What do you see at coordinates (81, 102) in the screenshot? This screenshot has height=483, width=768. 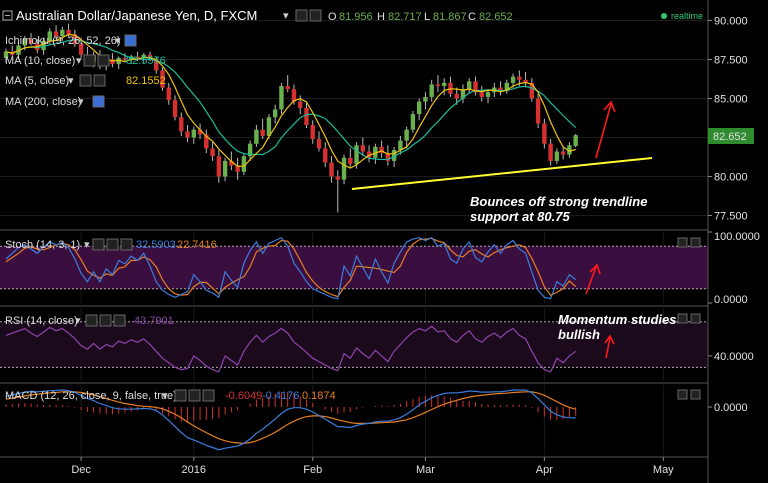 I see `ma200-dropdown-icon: ▾` at bounding box center [81, 102].